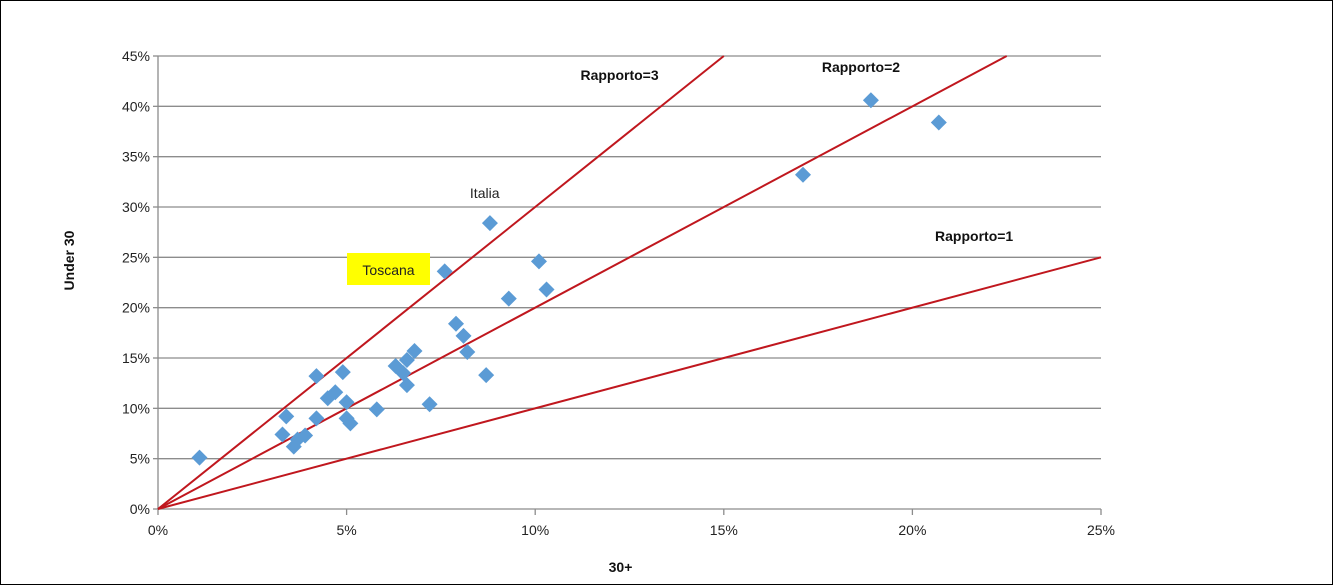 The image size is (1335, 587). Describe the element at coordinates (136, 408) in the screenshot. I see `y-tick-label: 10%` at that location.